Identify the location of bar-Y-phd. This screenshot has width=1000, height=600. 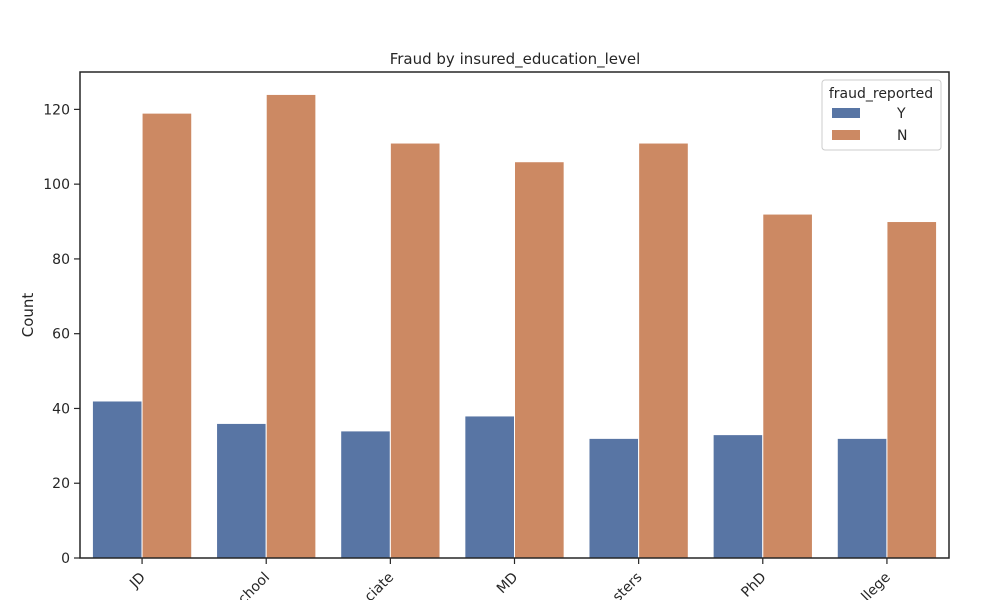
(738, 496).